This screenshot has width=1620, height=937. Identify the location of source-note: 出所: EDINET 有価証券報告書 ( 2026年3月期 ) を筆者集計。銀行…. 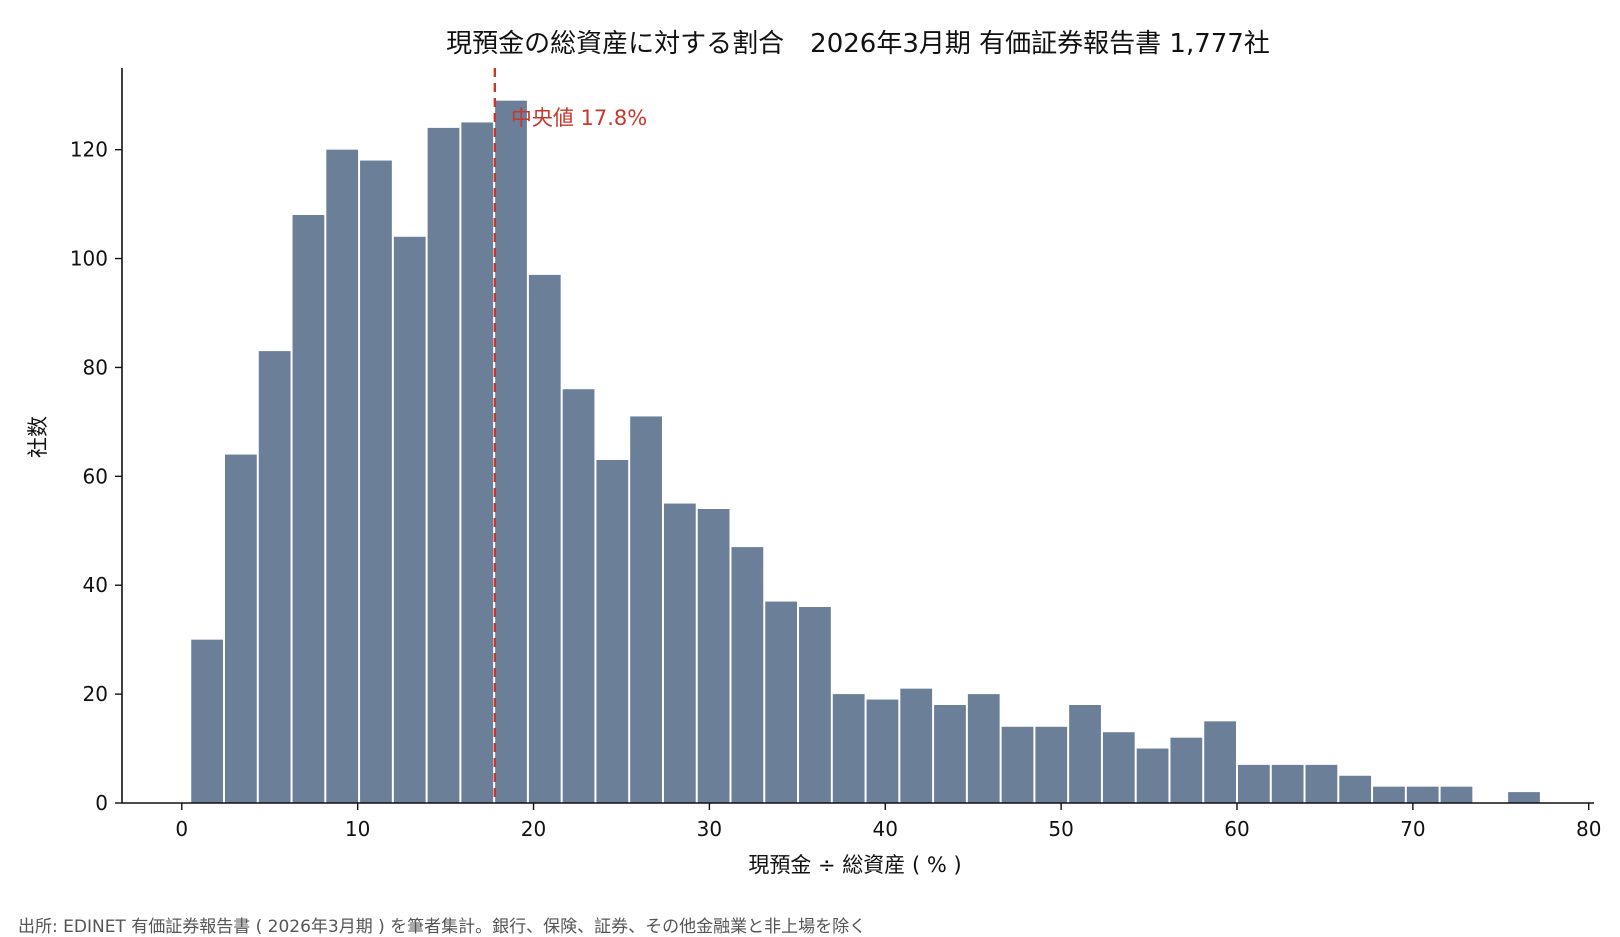
(442, 927).